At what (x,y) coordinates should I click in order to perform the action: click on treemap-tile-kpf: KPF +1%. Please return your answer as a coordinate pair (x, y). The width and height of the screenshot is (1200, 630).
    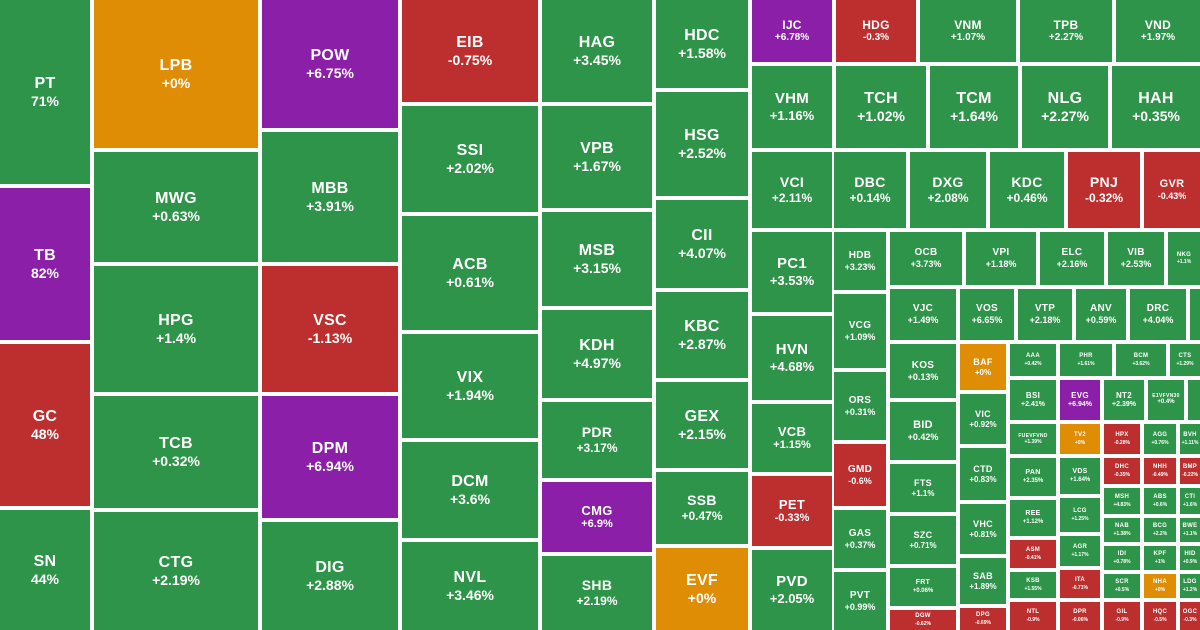
    Looking at the image, I should click on (1160, 558).